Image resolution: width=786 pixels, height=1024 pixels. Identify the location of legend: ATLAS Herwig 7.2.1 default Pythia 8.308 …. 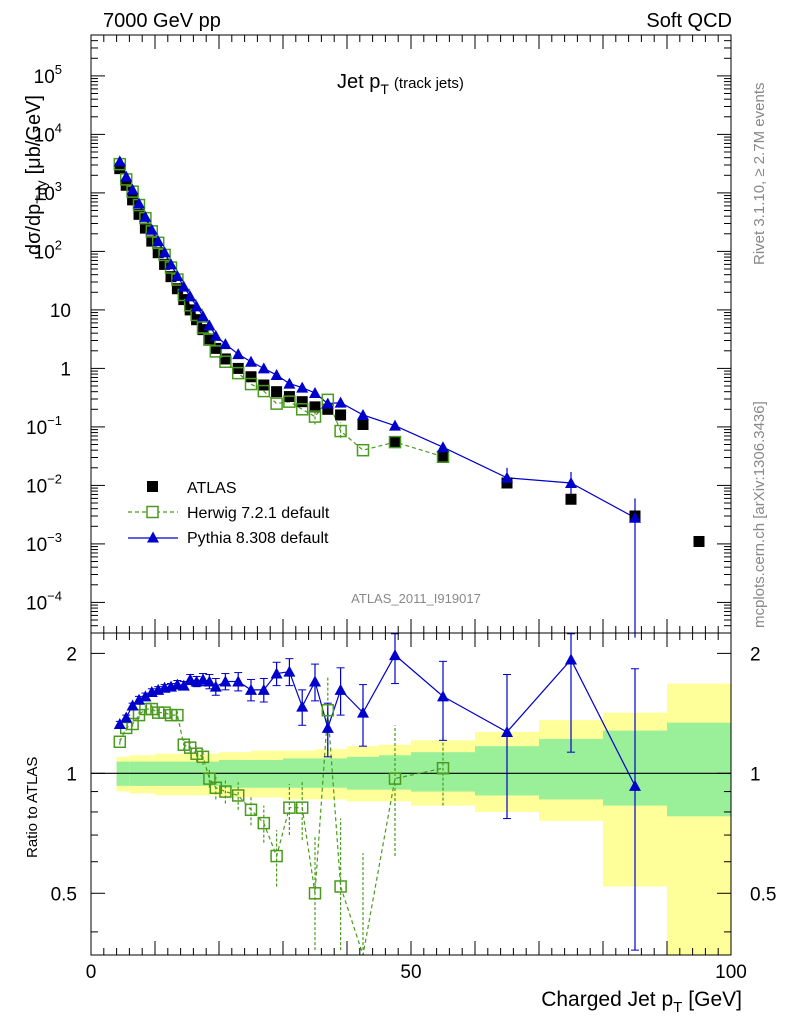
(229, 513).